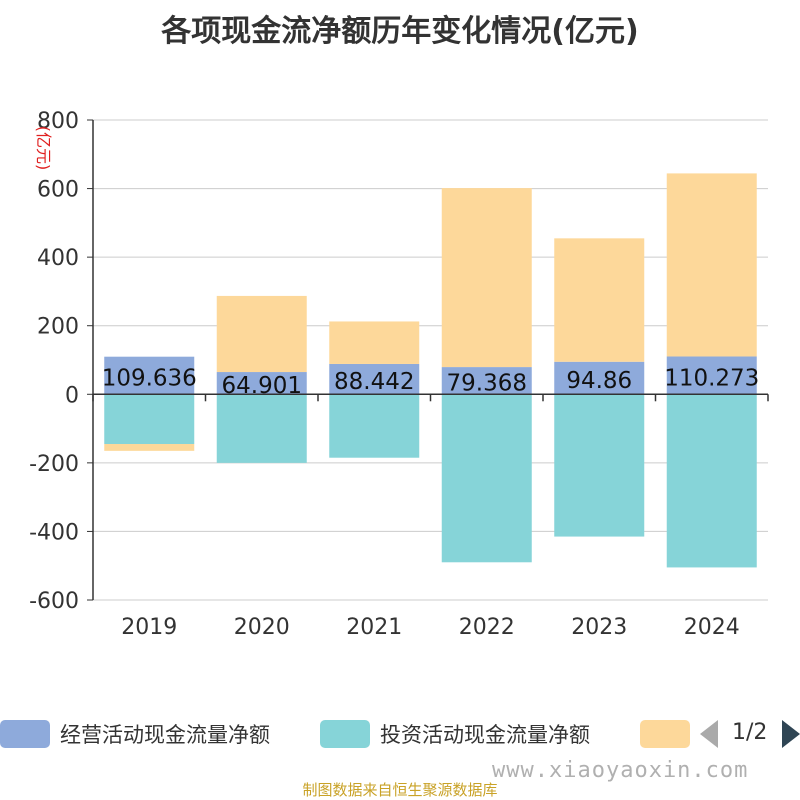 The image size is (800, 800). I want to click on y-axis-label: (亿元), so click(43, 148).